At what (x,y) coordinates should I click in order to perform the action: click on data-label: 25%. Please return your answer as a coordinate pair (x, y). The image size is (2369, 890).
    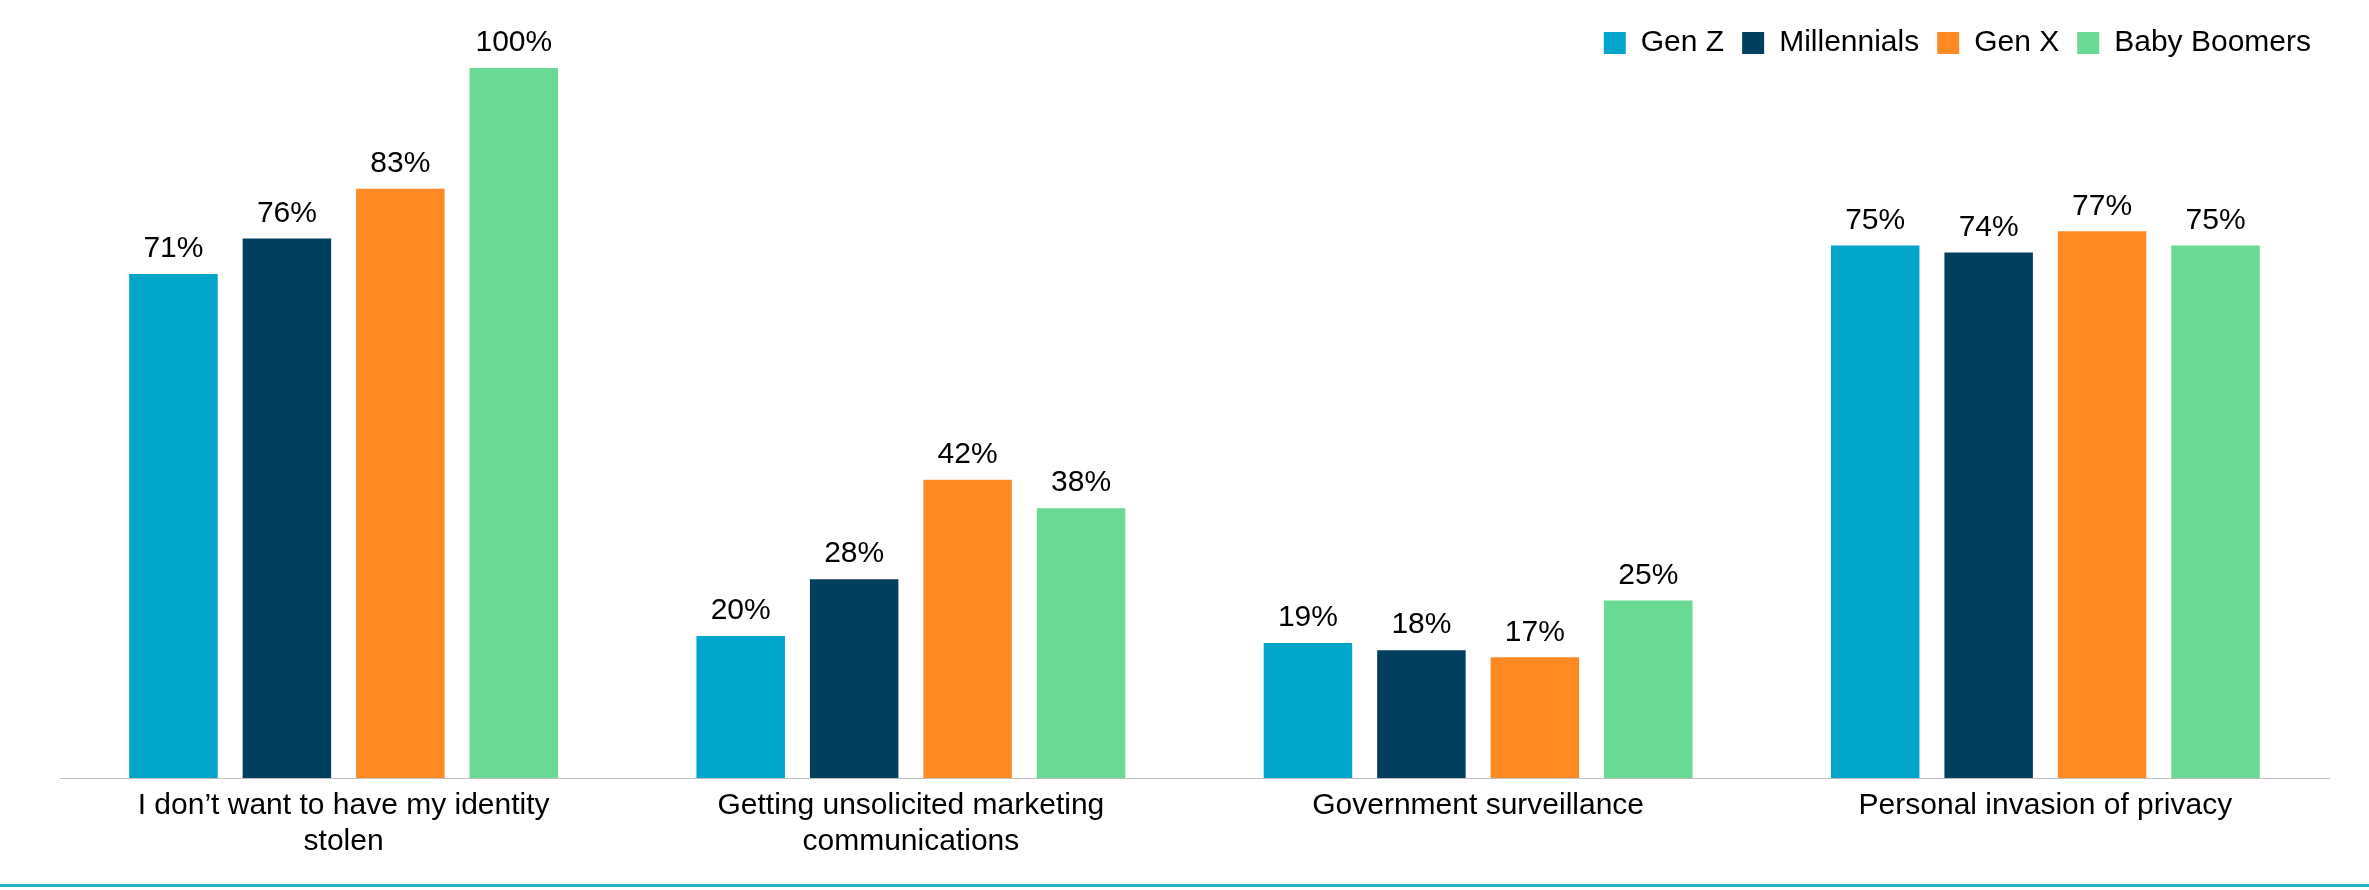
    Looking at the image, I should click on (1648, 573).